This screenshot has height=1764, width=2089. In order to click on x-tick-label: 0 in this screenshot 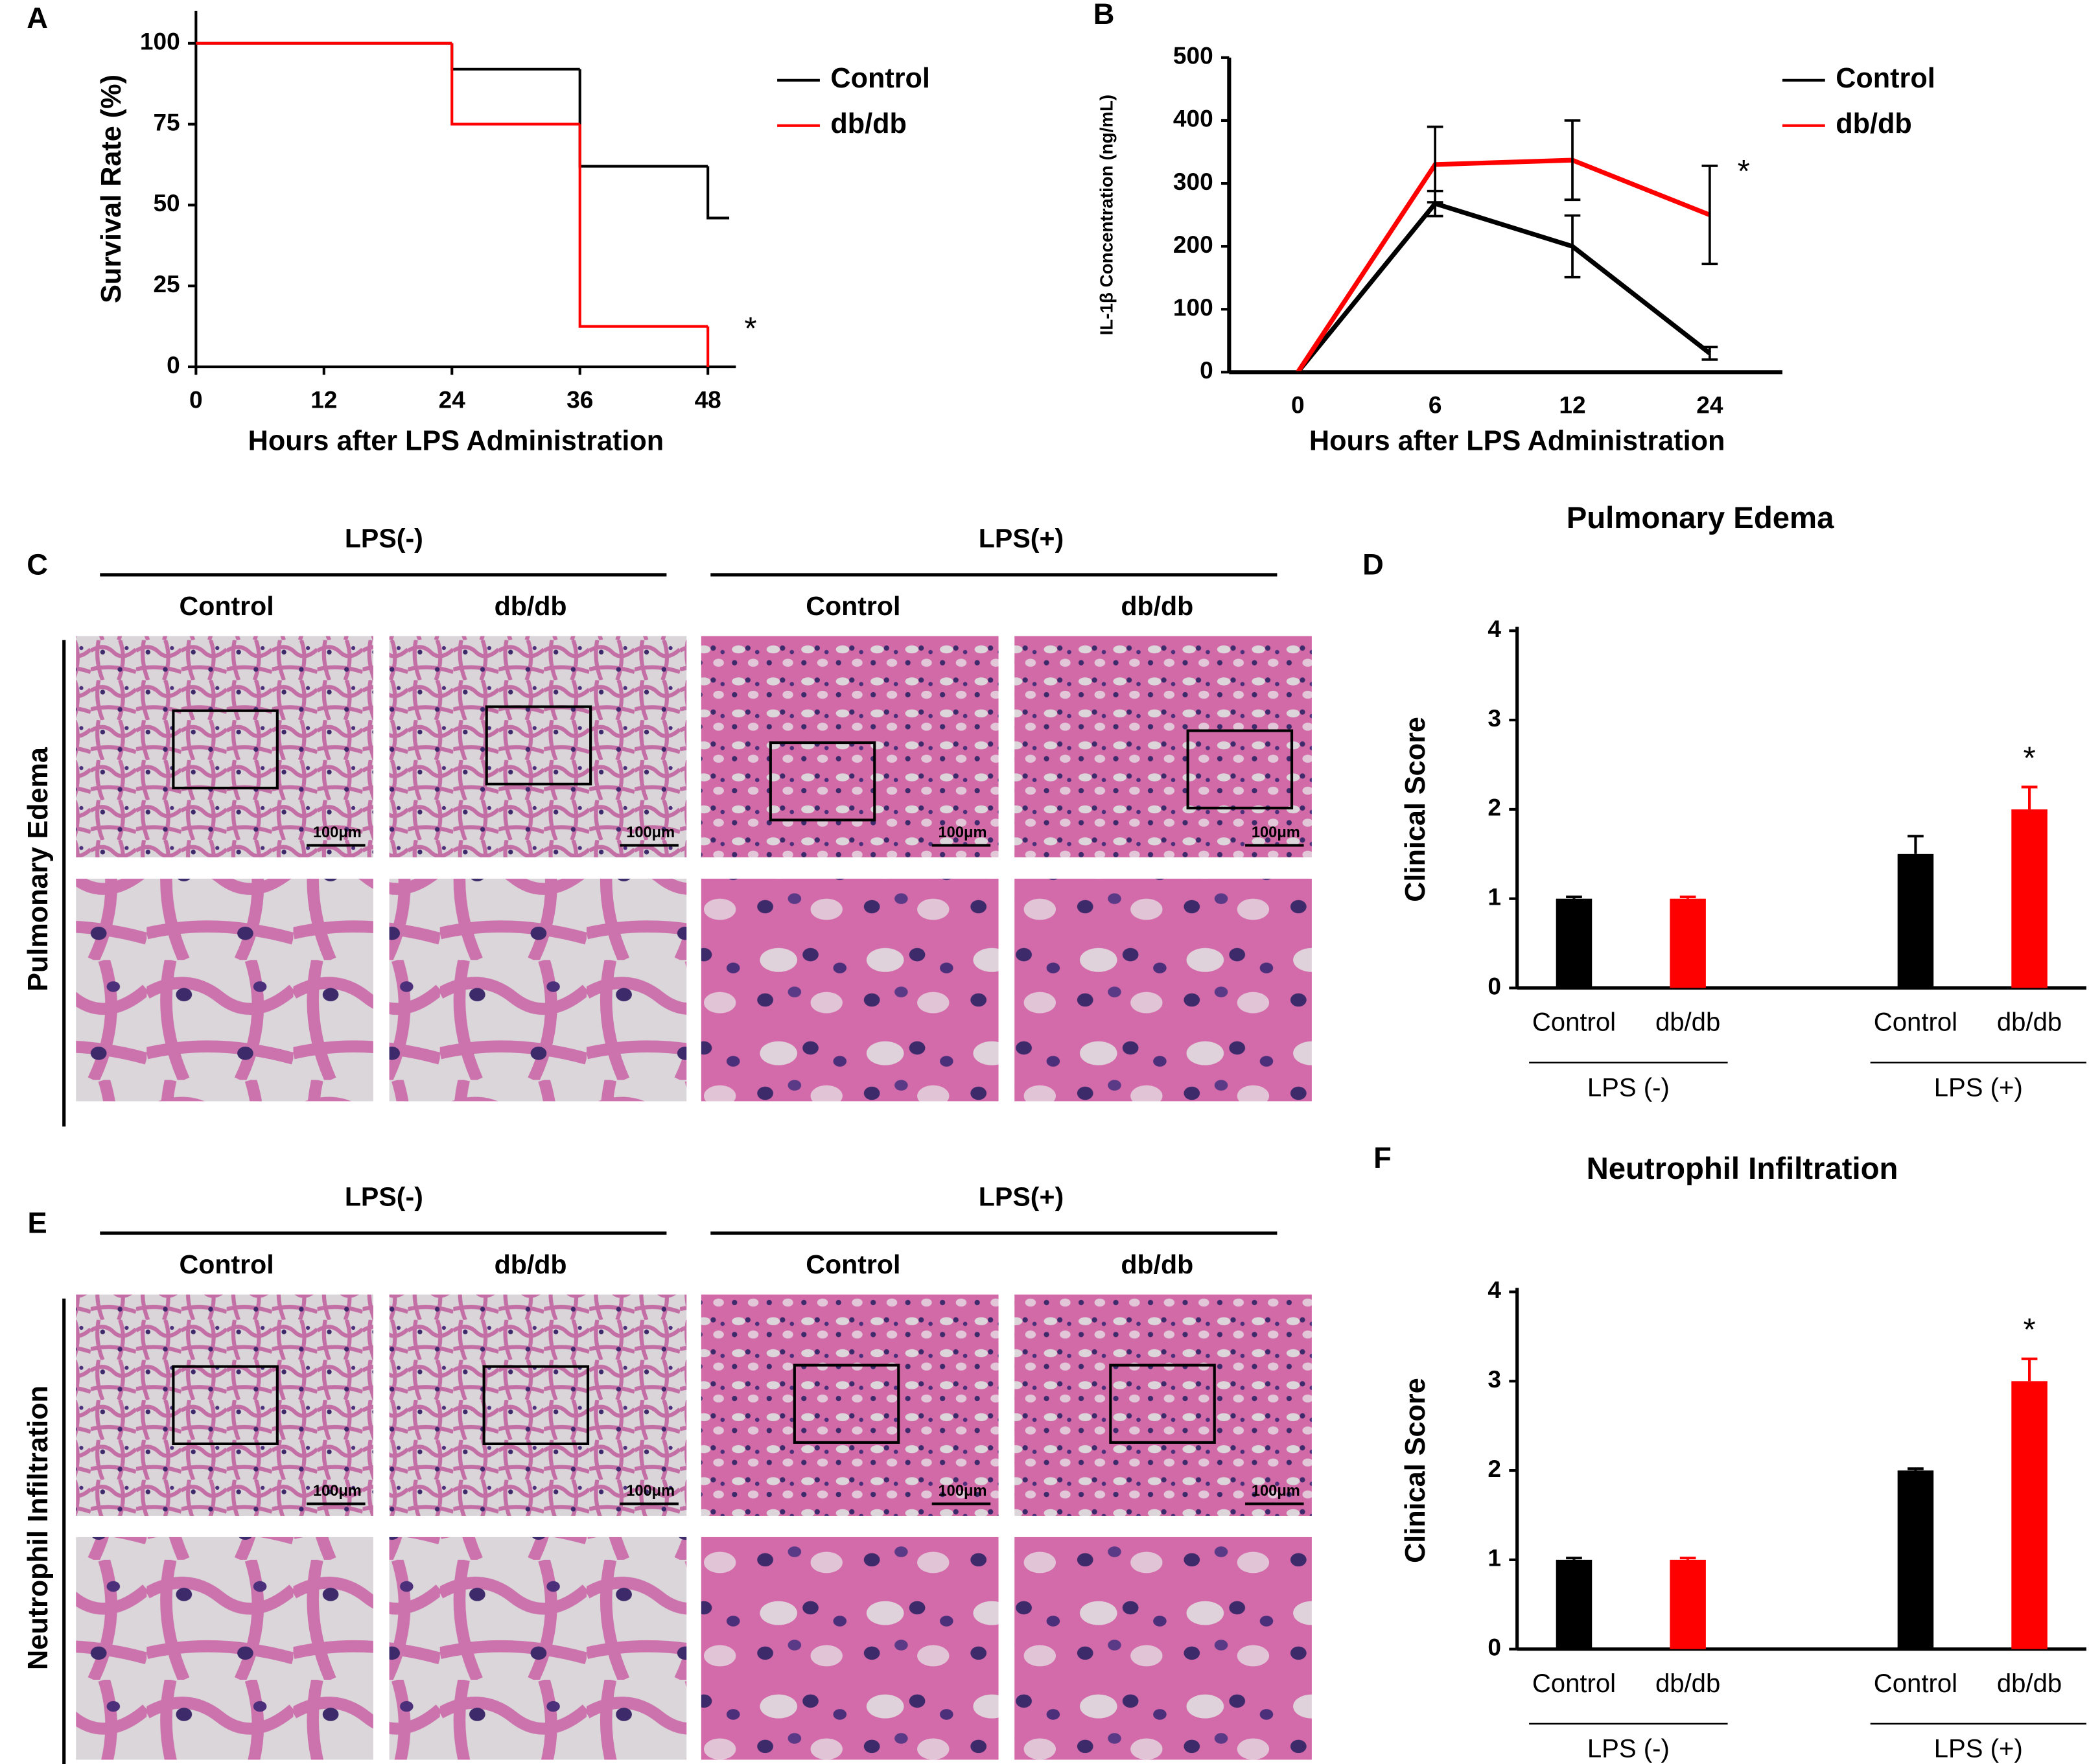, I will do `click(196, 399)`.